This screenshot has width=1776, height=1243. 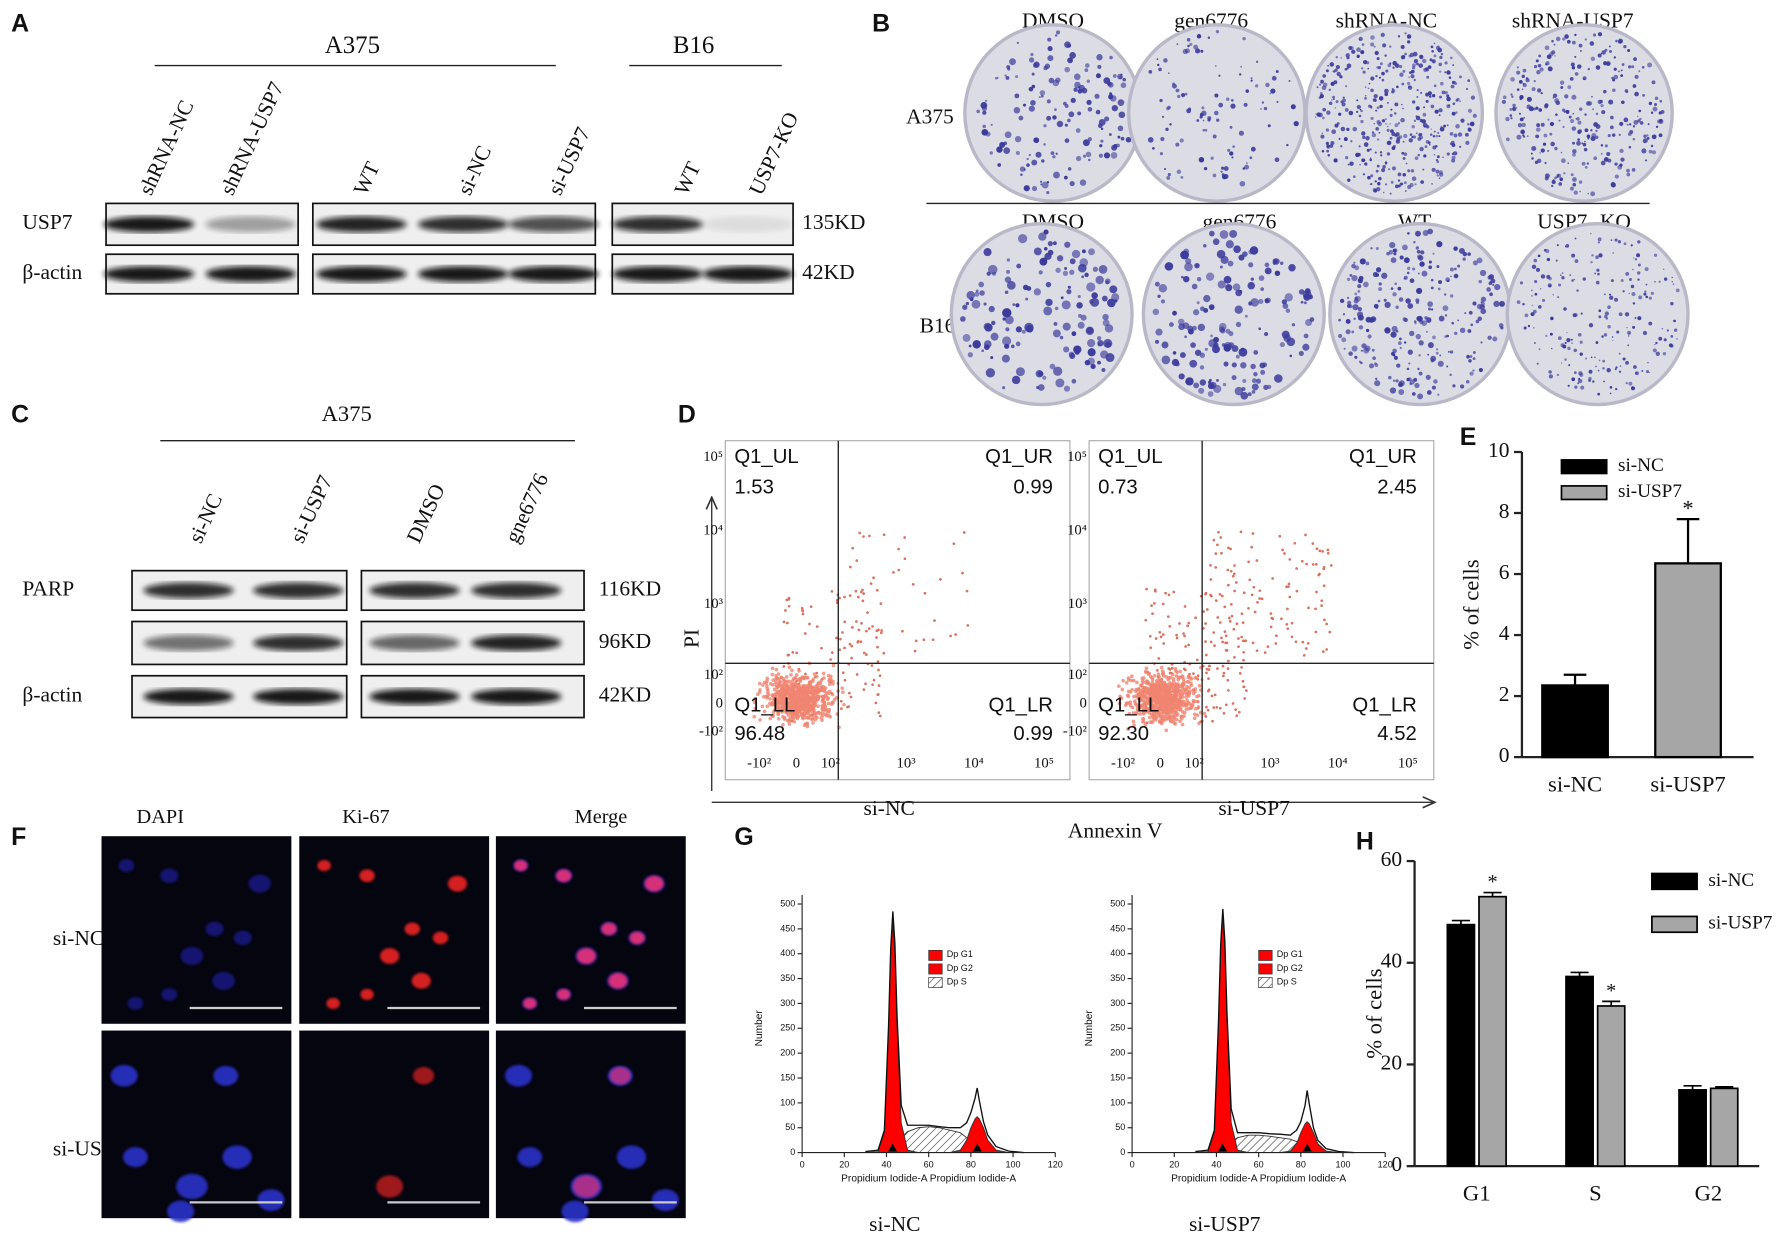 What do you see at coordinates (1117, 1053) in the screenshot?
I see `y-tick-label: 200` at bounding box center [1117, 1053].